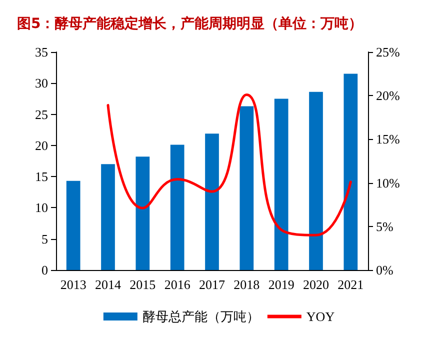 The image size is (438, 344). What do you see at coordinates (45, 270) in the screenshot?
I see `y-tick-label: 0` at bounding box center [45, 270].